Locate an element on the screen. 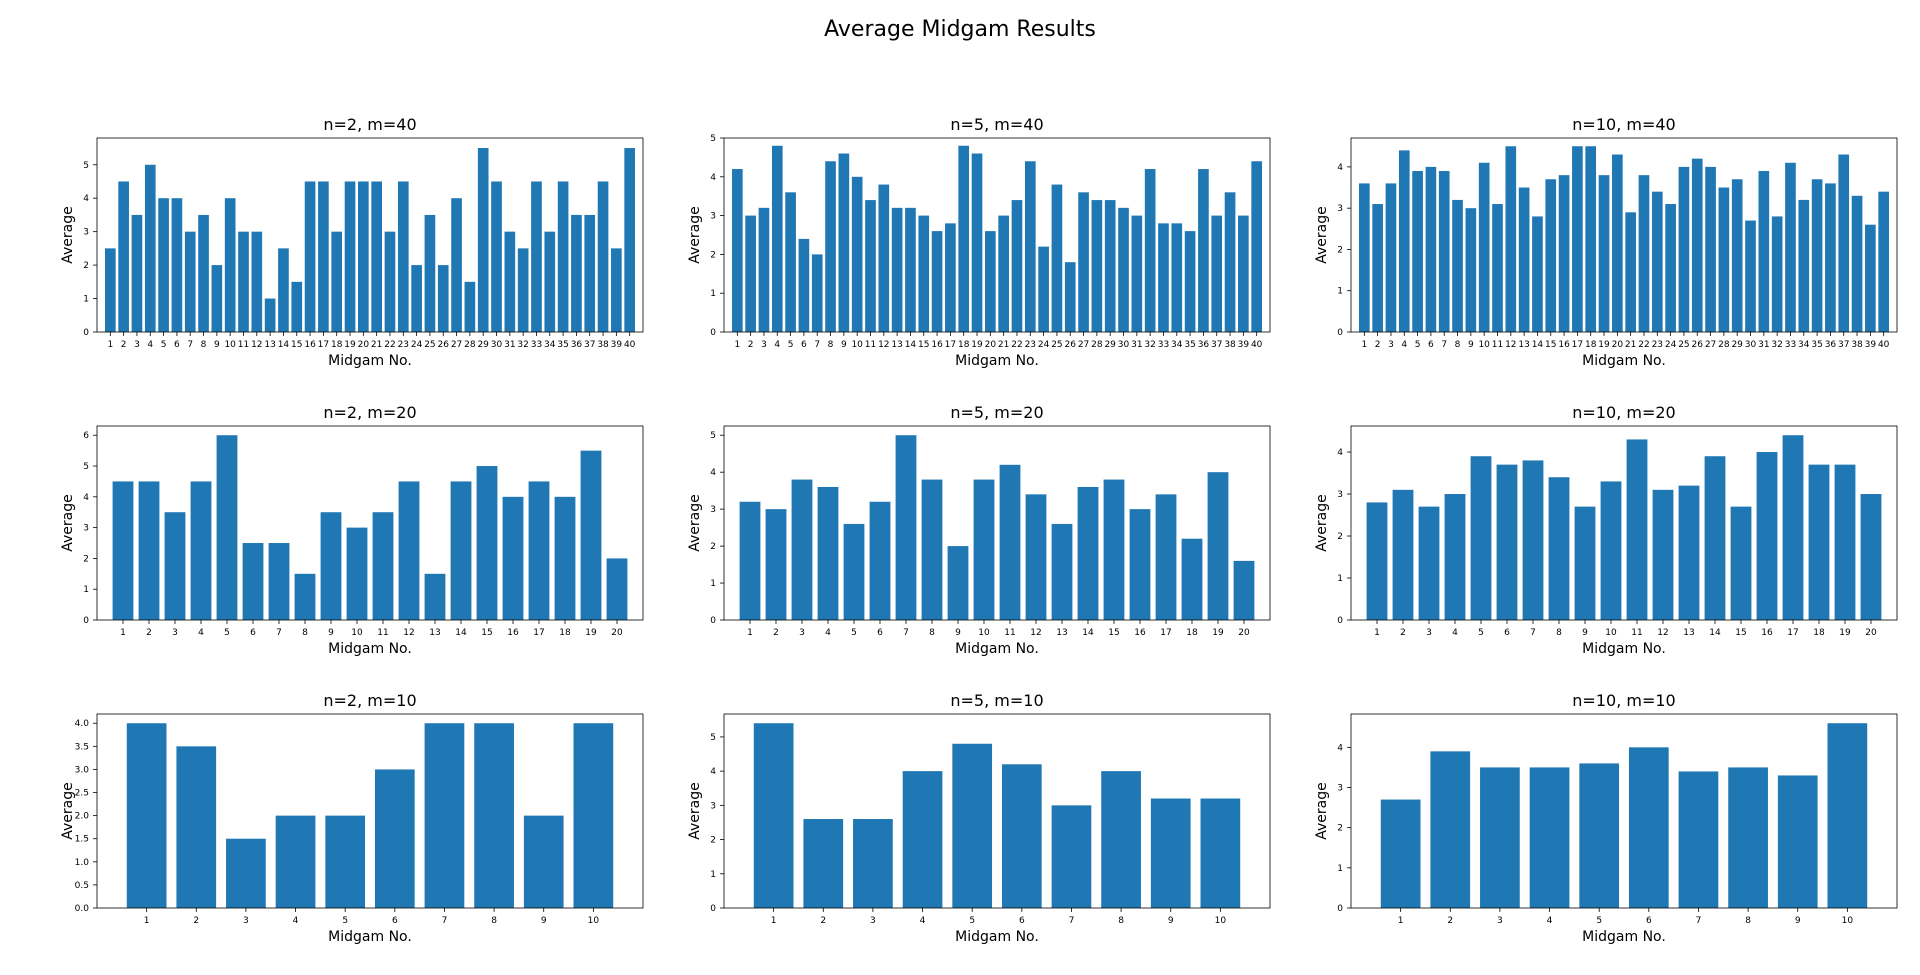  axes-frame is located at coordinates (370, 811).